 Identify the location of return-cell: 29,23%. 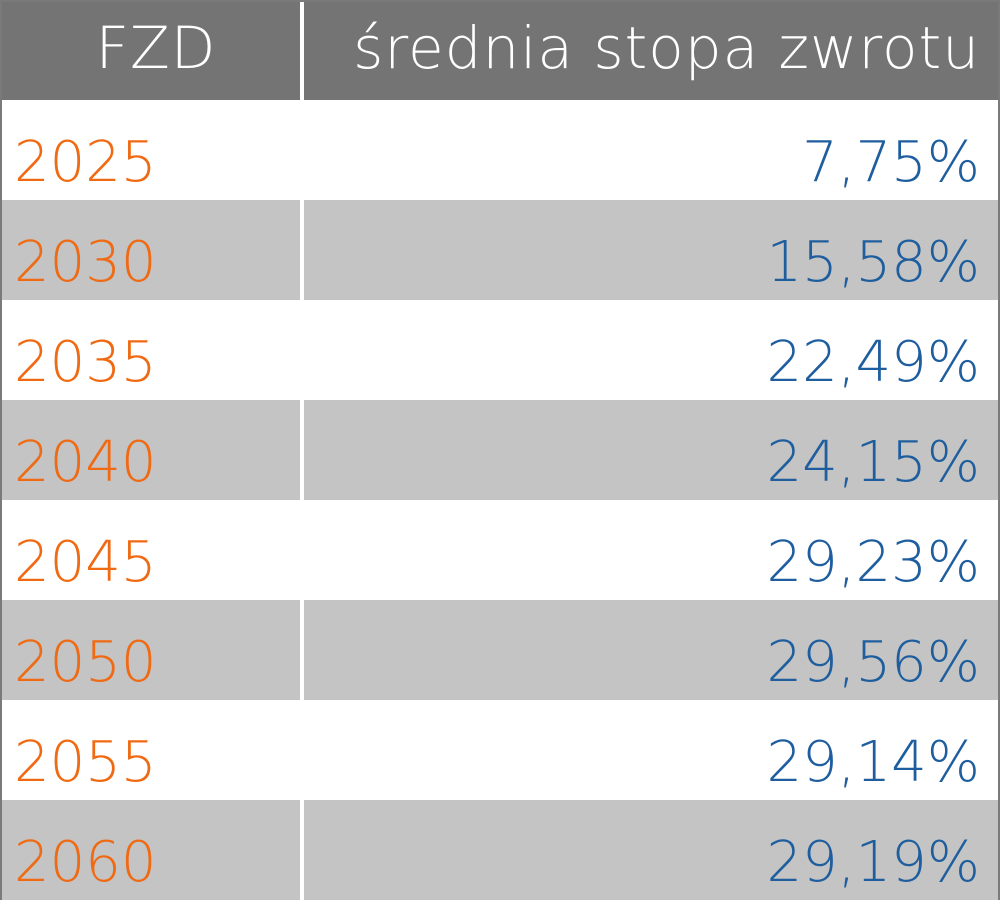
(650, 550).